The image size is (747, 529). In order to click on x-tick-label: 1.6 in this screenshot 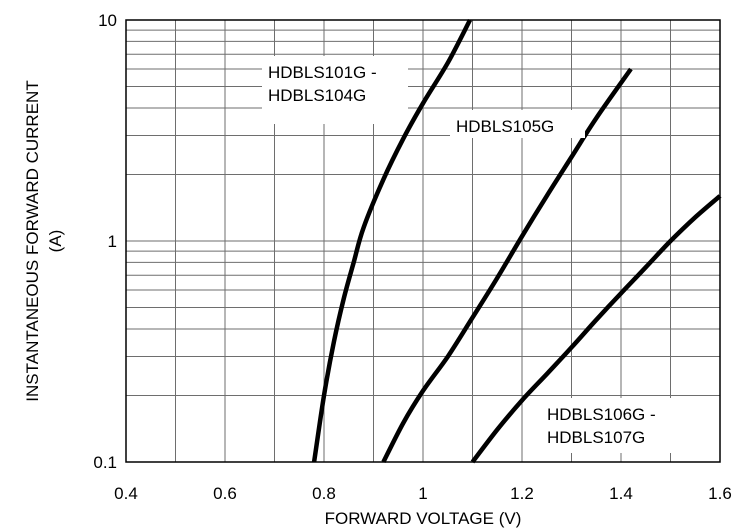, I will do `click(720, 493)`.